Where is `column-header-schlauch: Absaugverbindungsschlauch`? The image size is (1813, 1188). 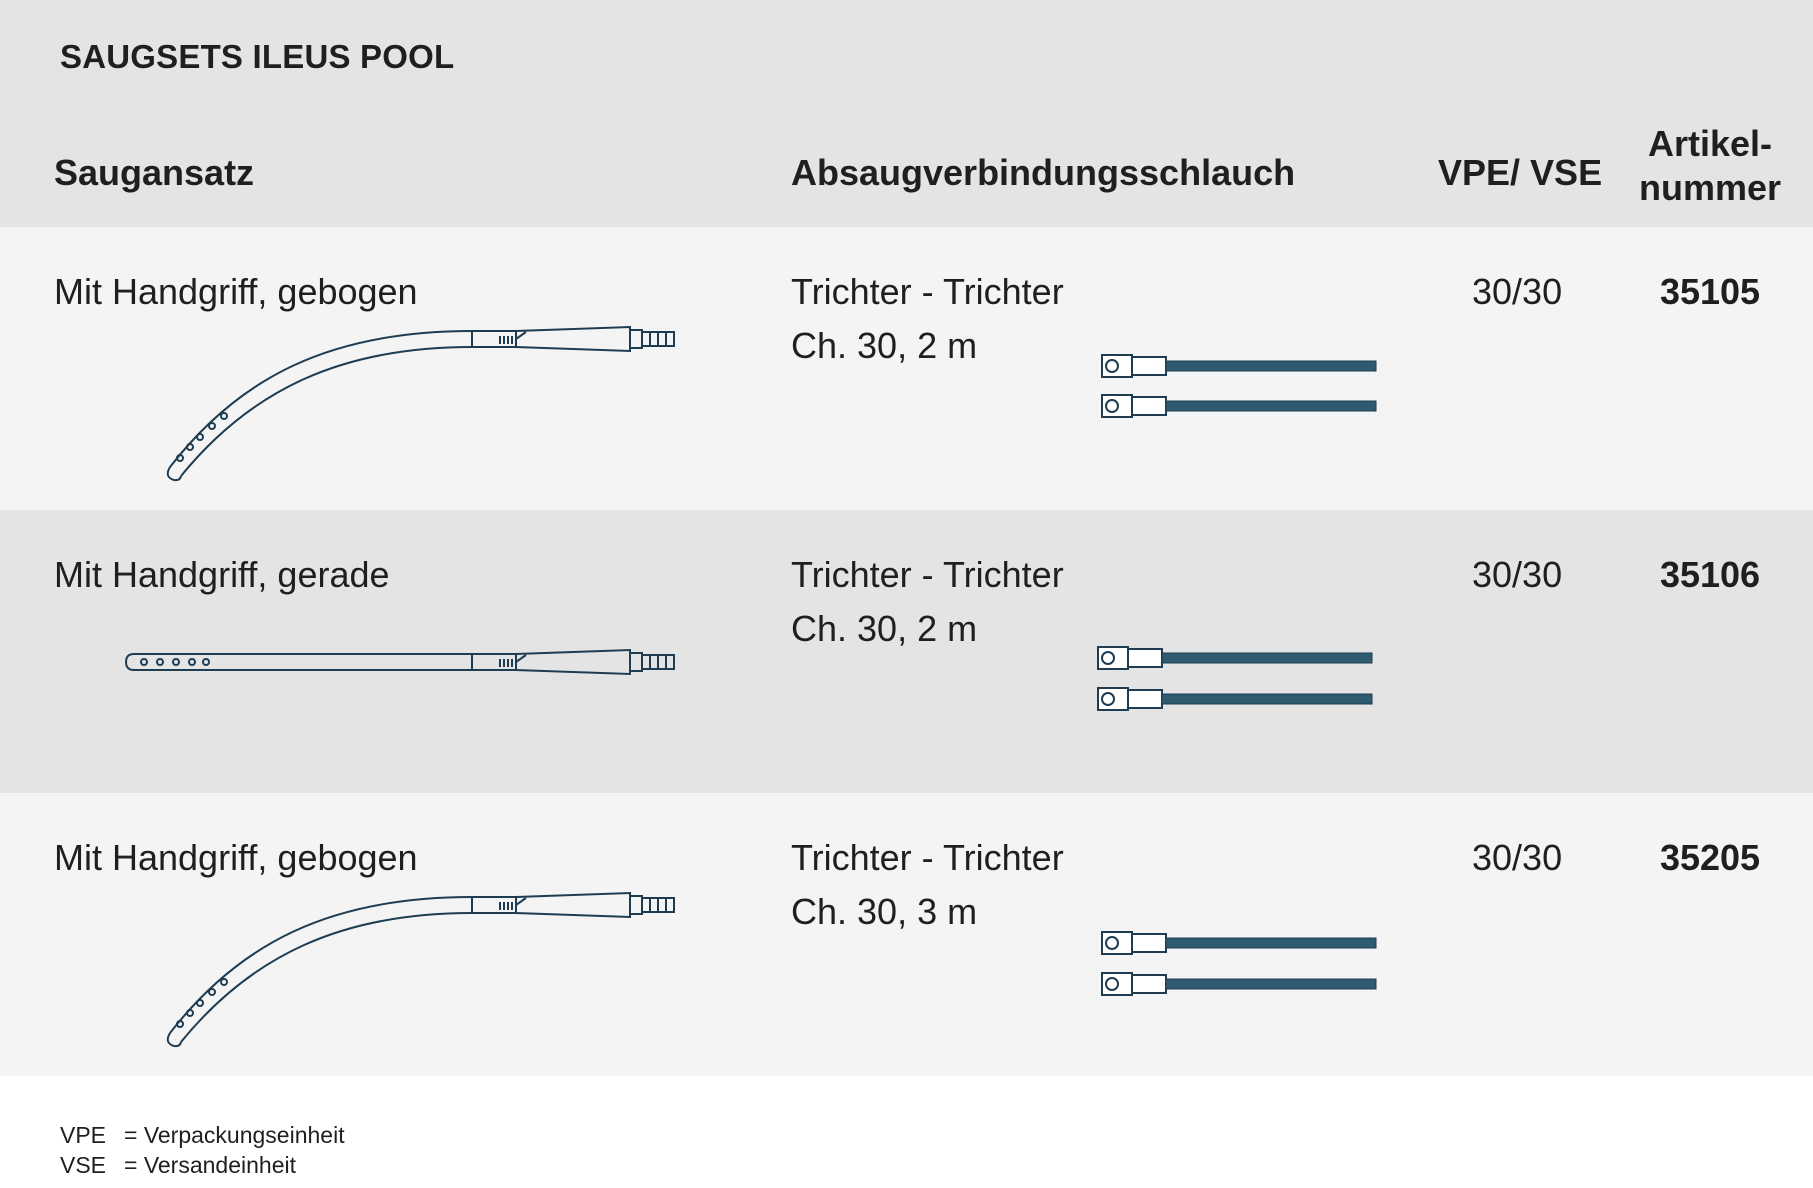
column-header-schlauch: Absaugverbindungsschlauch is located at coordinates (1043, 172).